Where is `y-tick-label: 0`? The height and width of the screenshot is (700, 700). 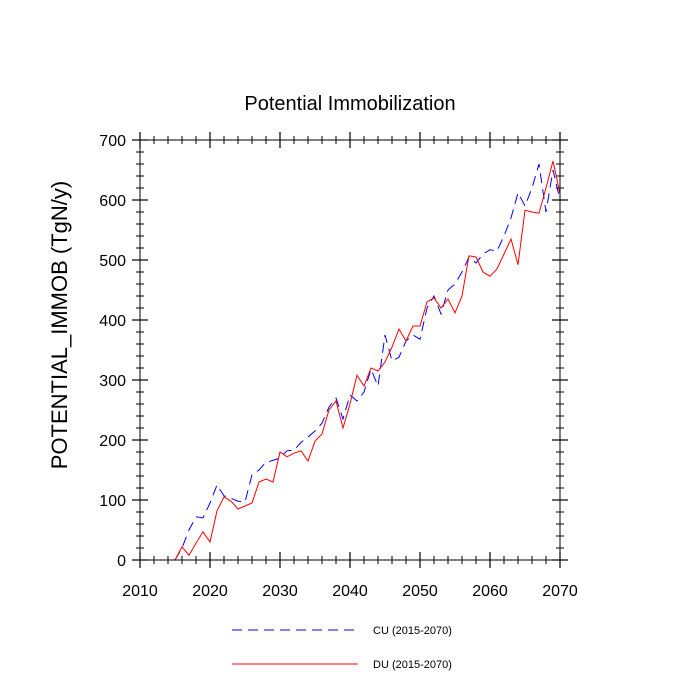 y-tick-label: 0 is located at coordinates (121, 561).